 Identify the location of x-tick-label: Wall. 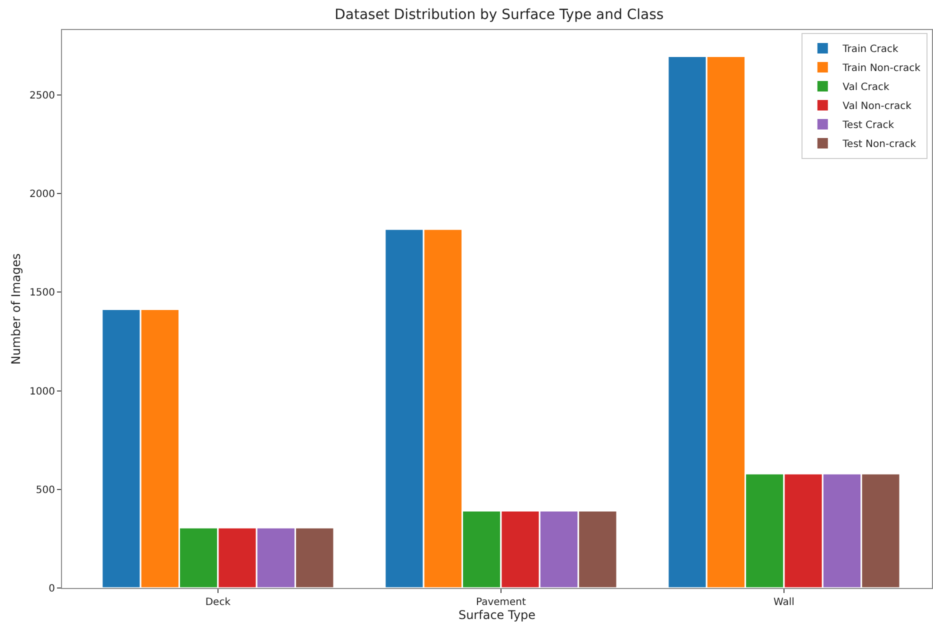
(784, 602).